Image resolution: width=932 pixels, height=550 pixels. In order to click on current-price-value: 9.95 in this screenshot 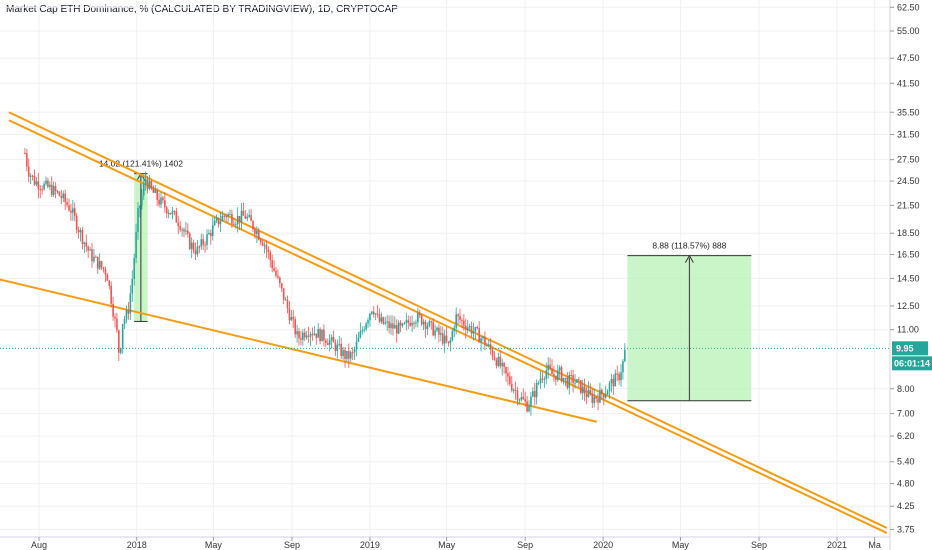, I will do `click(905, 348)`.